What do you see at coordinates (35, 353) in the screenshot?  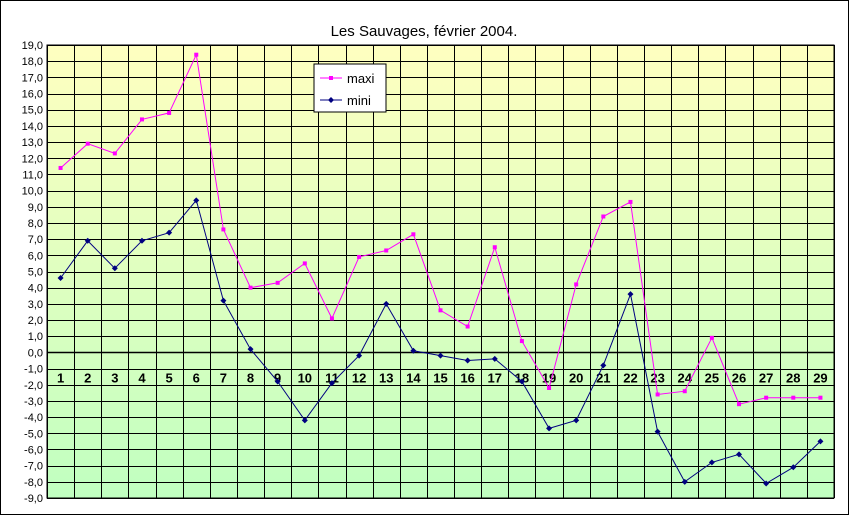 I see `y-tick-label: 0,0` at bounding box center [35, 353].